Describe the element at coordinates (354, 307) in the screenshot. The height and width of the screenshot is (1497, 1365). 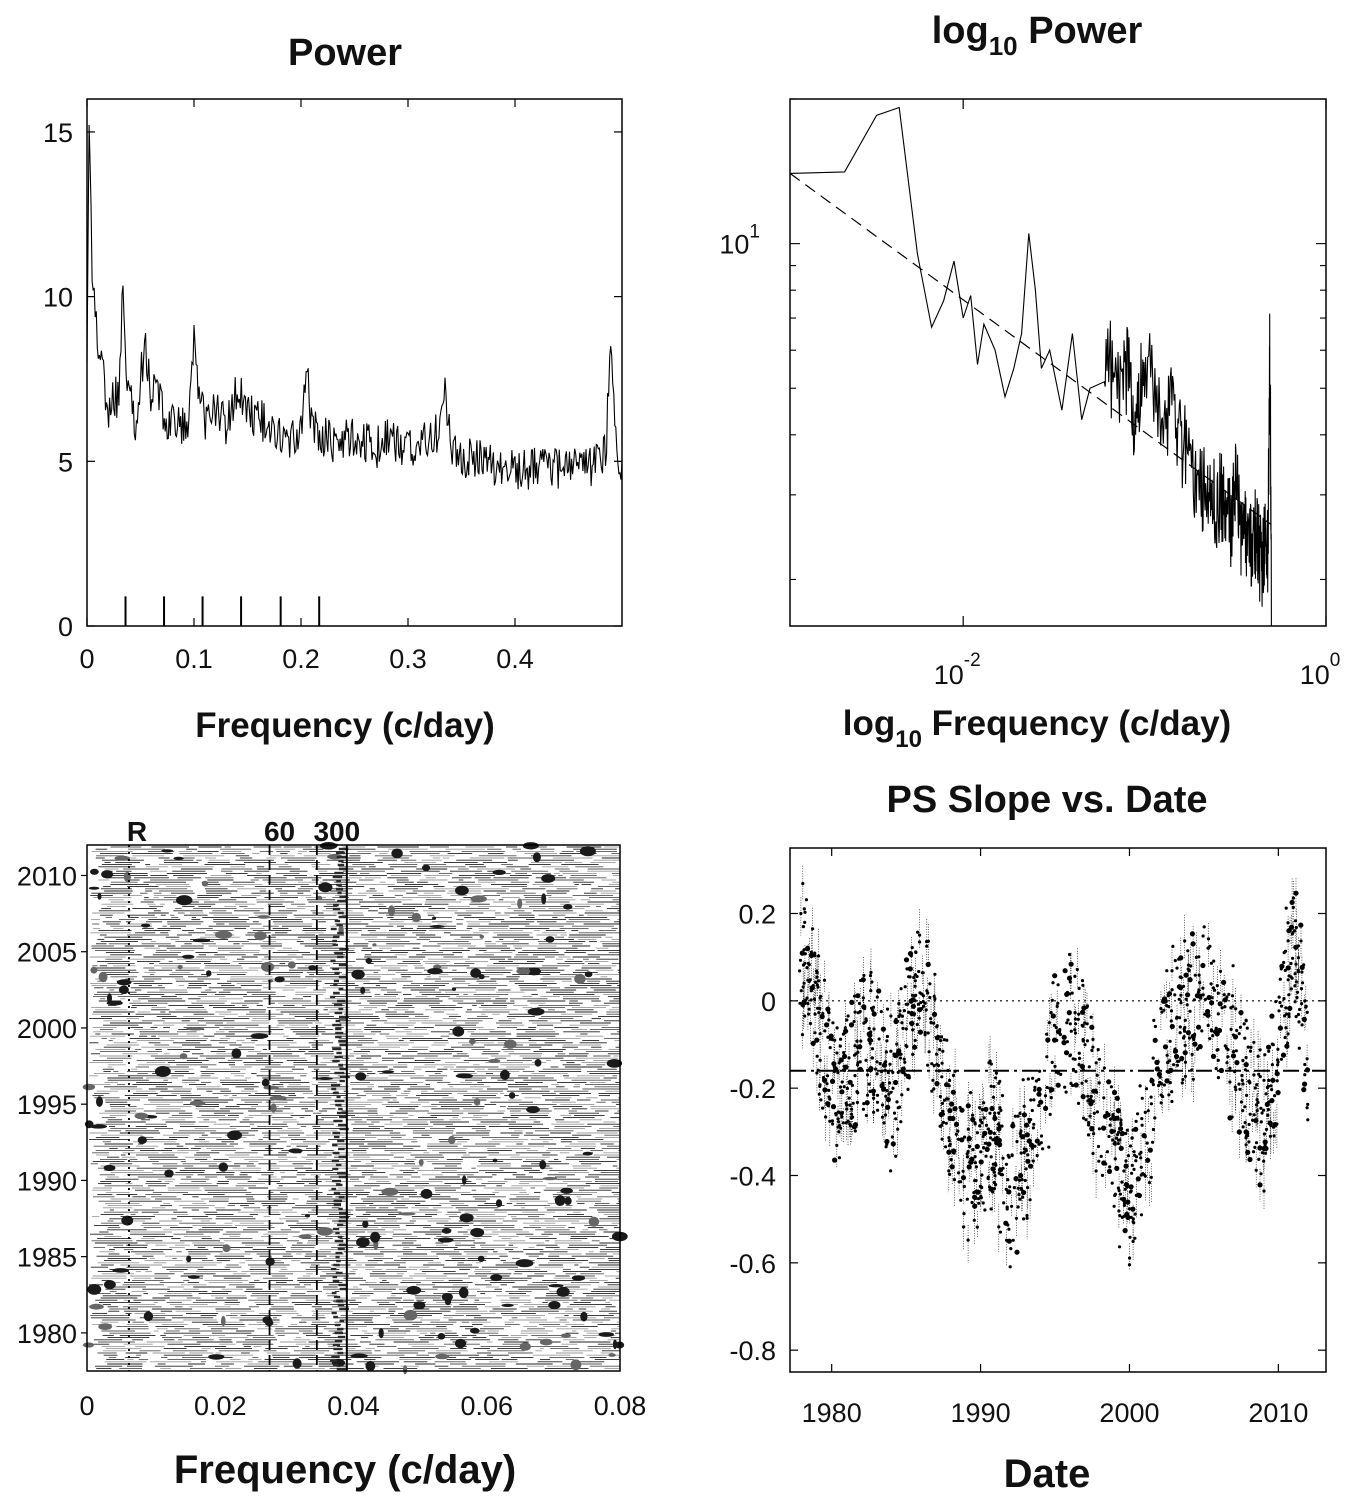
I see `power-spectrum-line` at that location.